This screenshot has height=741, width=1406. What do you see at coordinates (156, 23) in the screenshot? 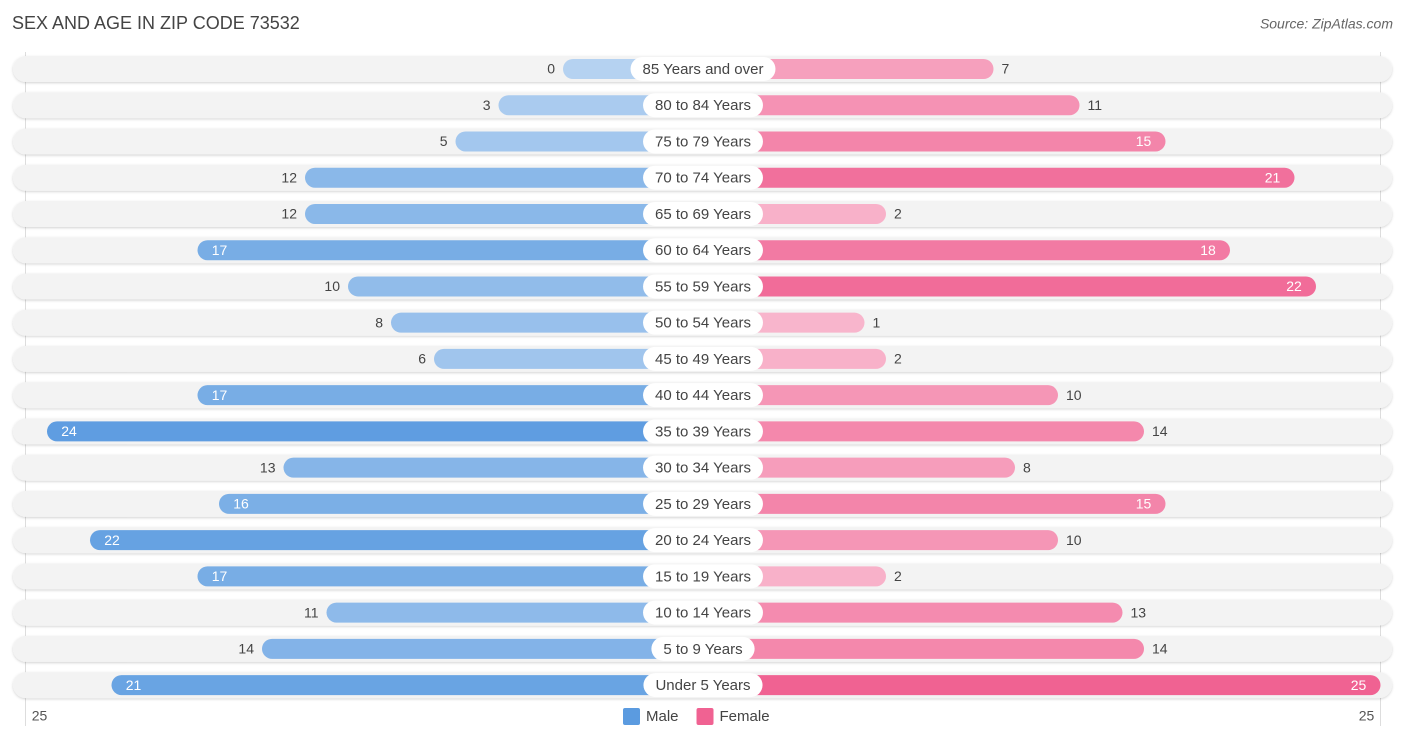
I see `chart-title: SEX AND AGE IN ZIP CODE 73532` at bounding box center [156, 23].